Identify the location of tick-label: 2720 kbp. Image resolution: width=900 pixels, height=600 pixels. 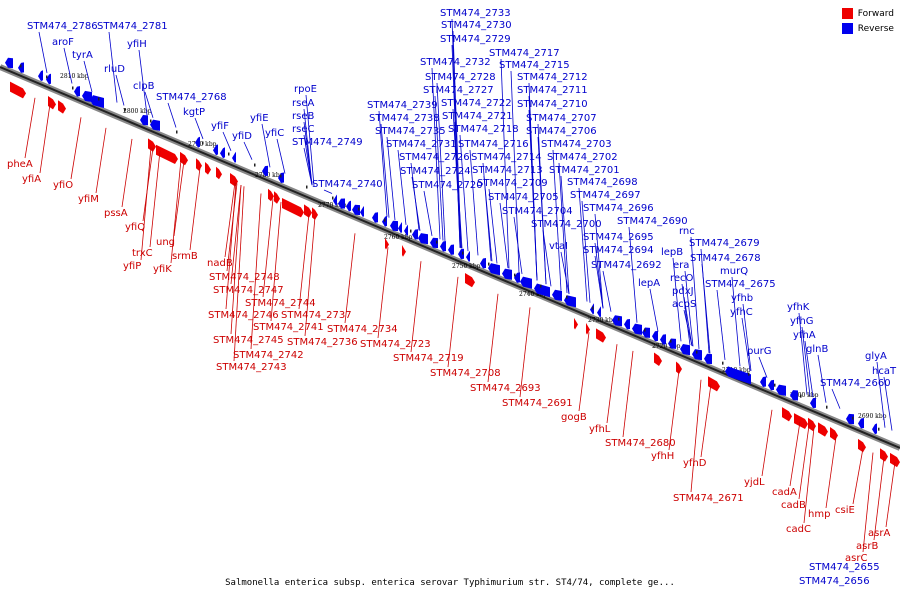
(666, 346).